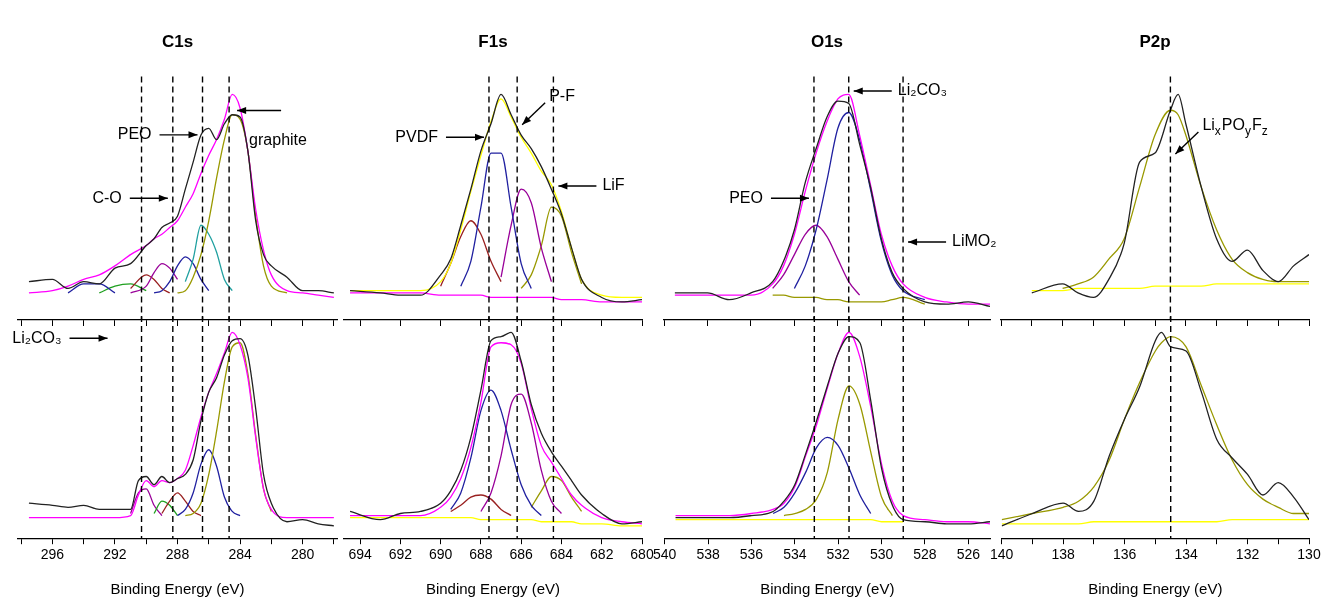 This screenshot has height=607, width=1336. What do you see at coordinates (177, 554) in the screenshot?
I see `x-tick-label: 288` at bounding box center [177, 554].